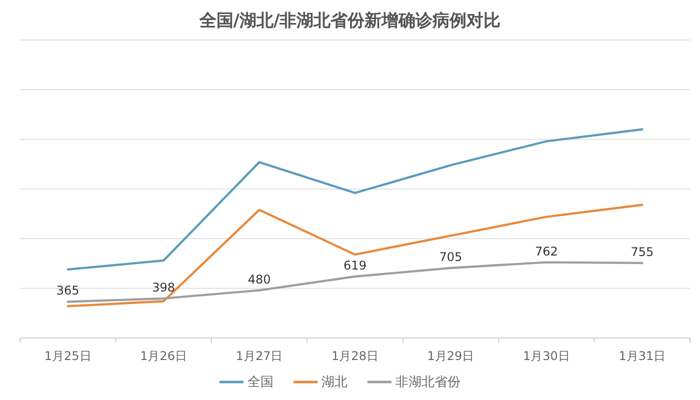  I want to click on data-label: 705, so click(450, 257).